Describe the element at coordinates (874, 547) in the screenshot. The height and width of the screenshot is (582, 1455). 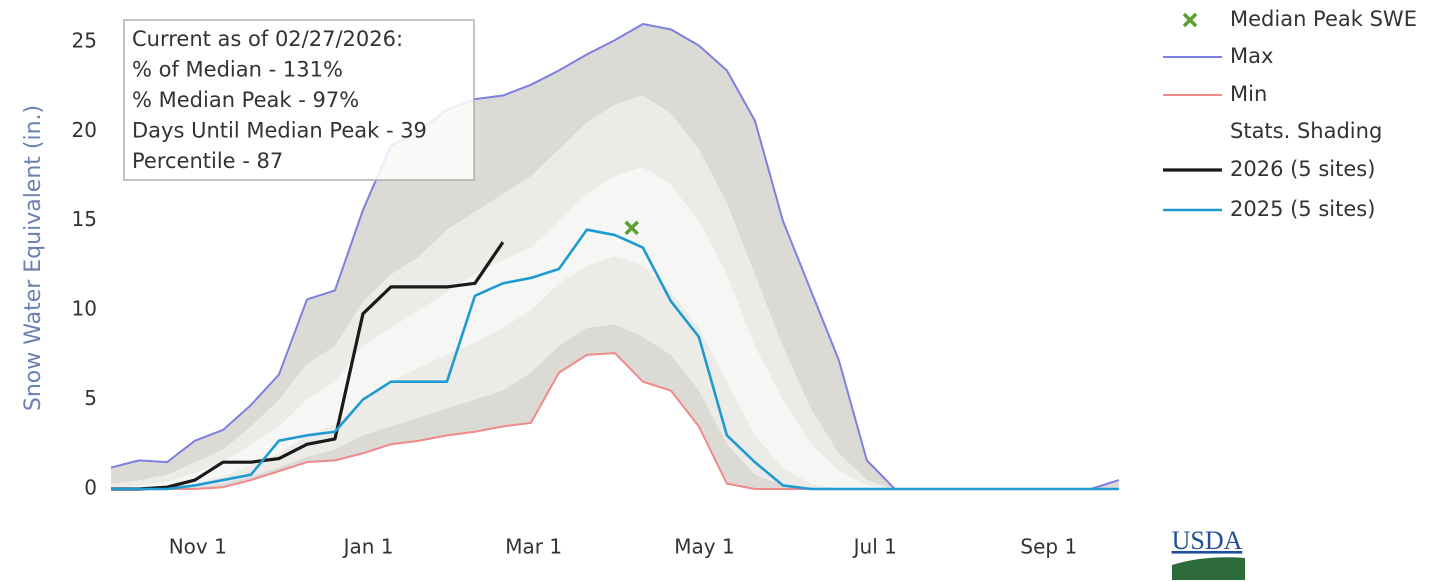
I see `x-tick-label: Jul 1` at that location.